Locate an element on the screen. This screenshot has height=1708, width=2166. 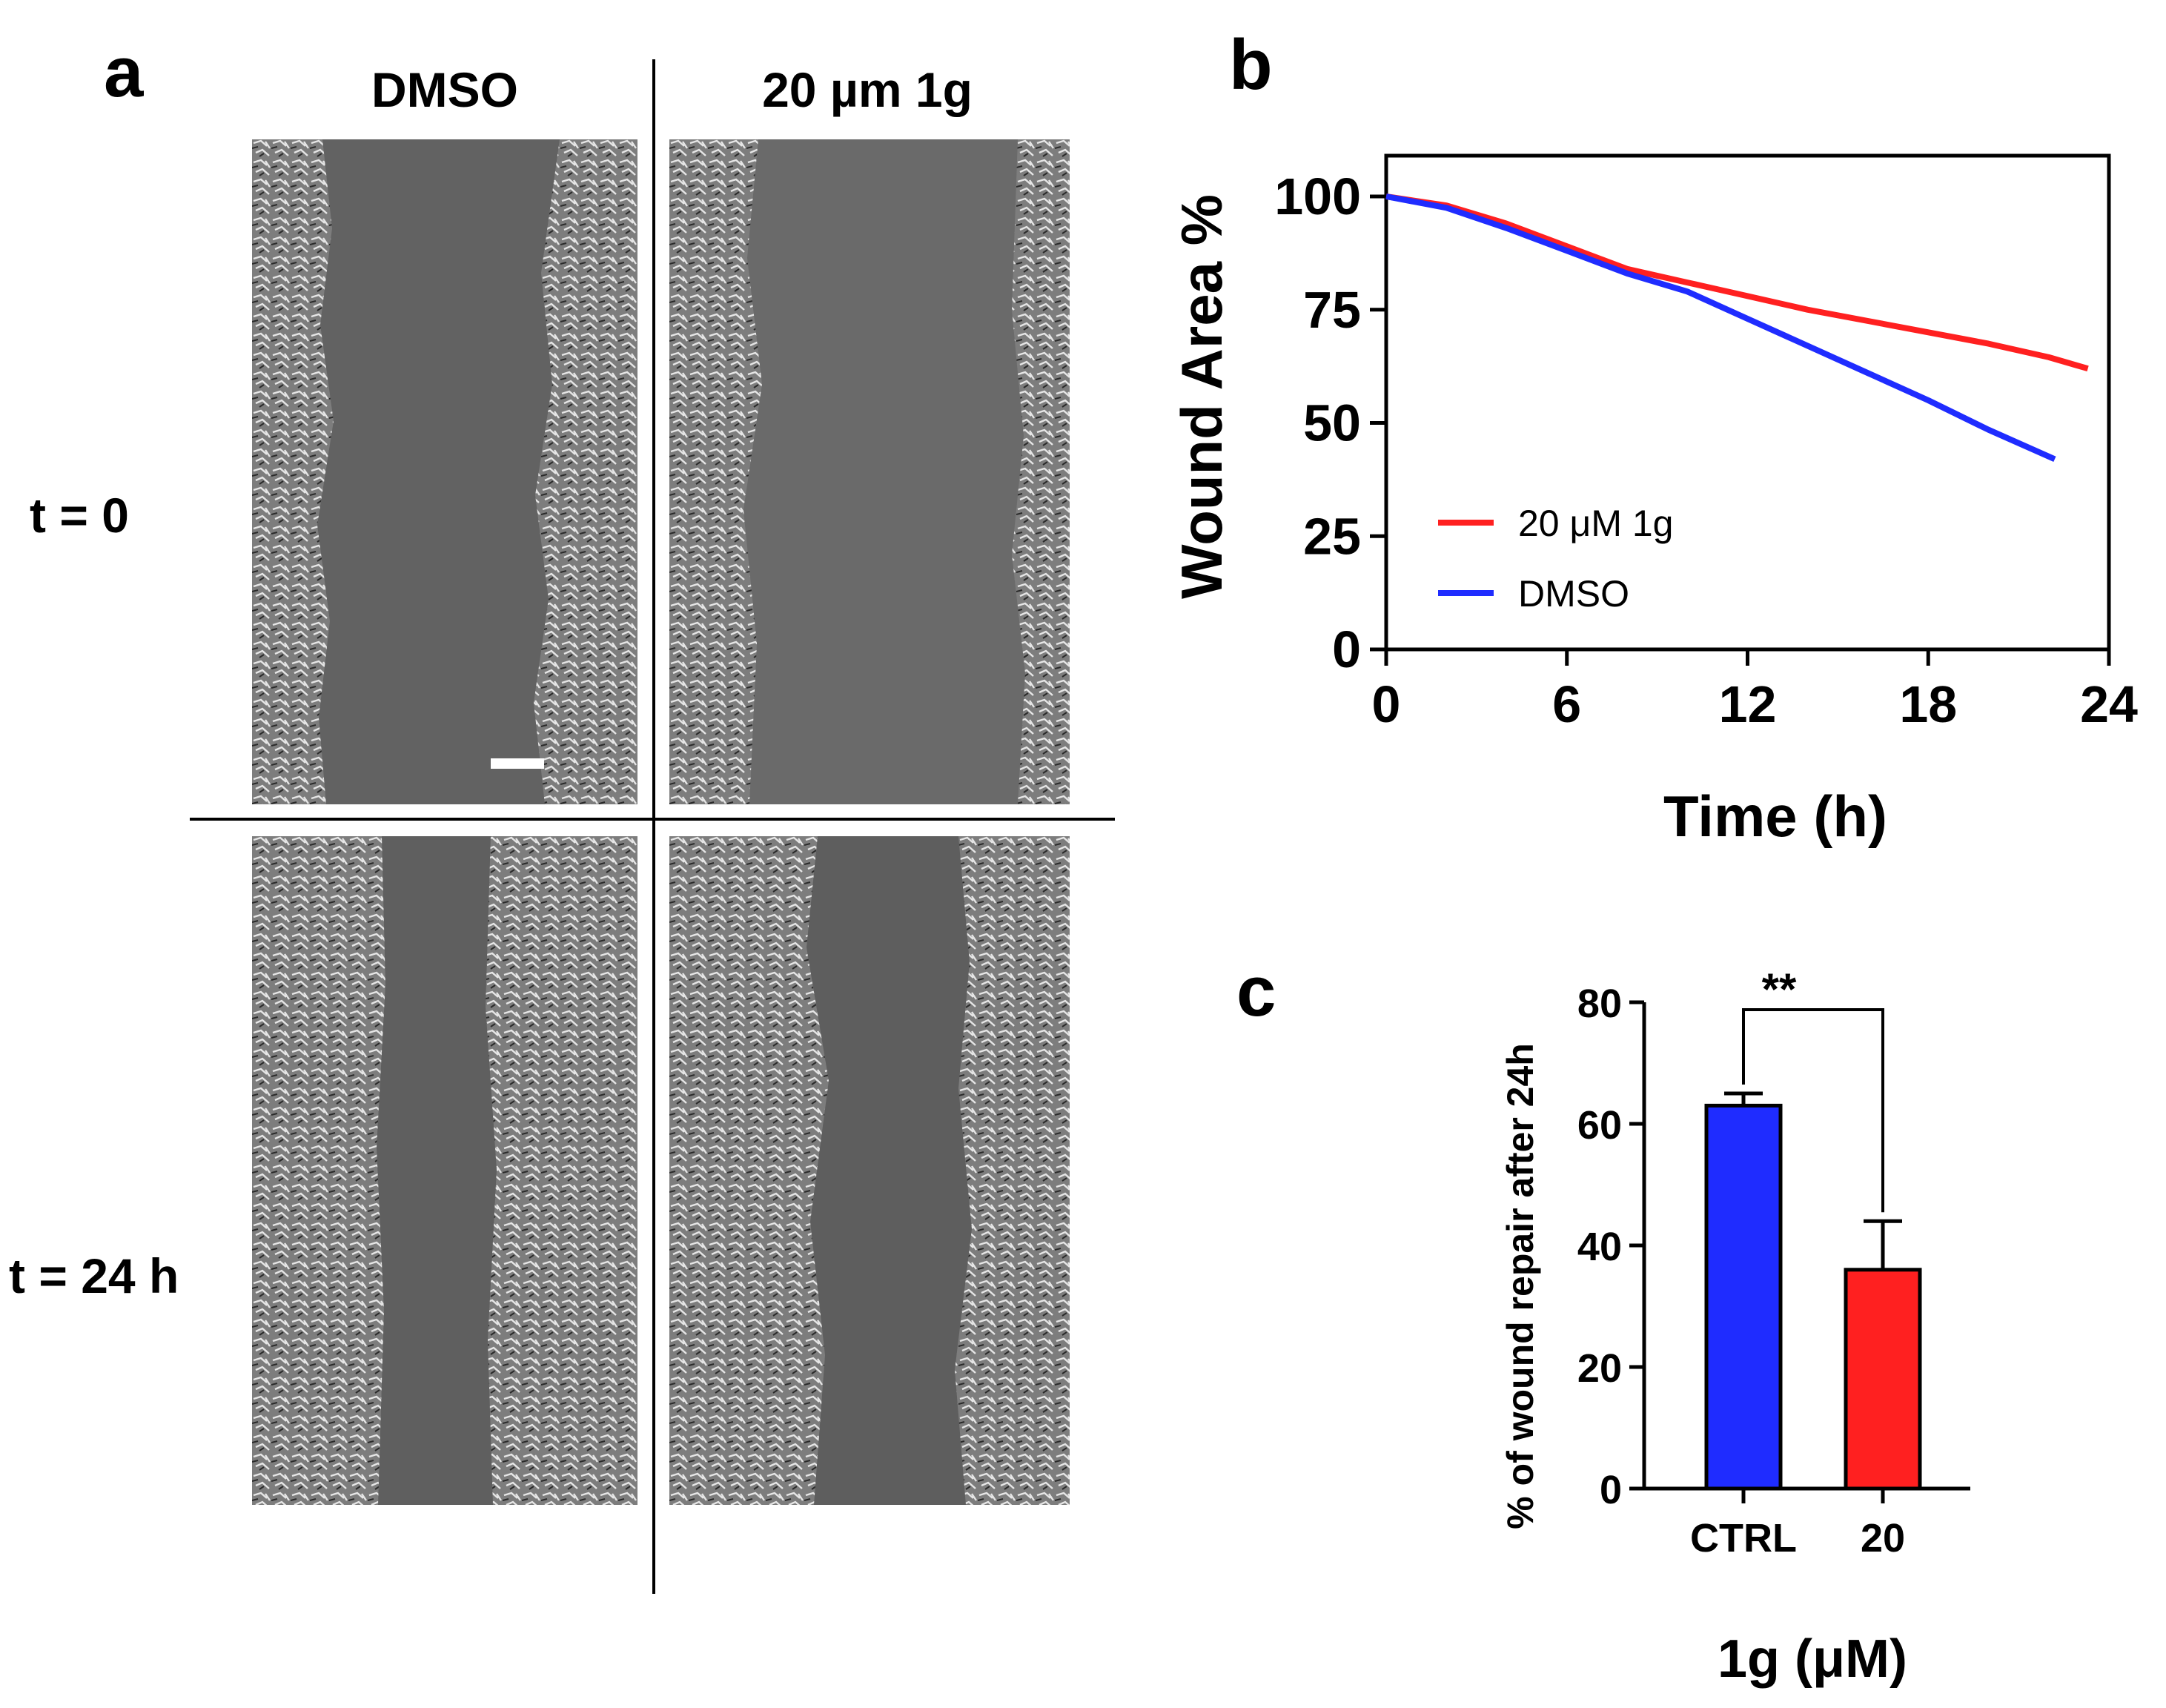
bar-chart-x-label: 1g (μM) is located at coordinates (1812, 1659).